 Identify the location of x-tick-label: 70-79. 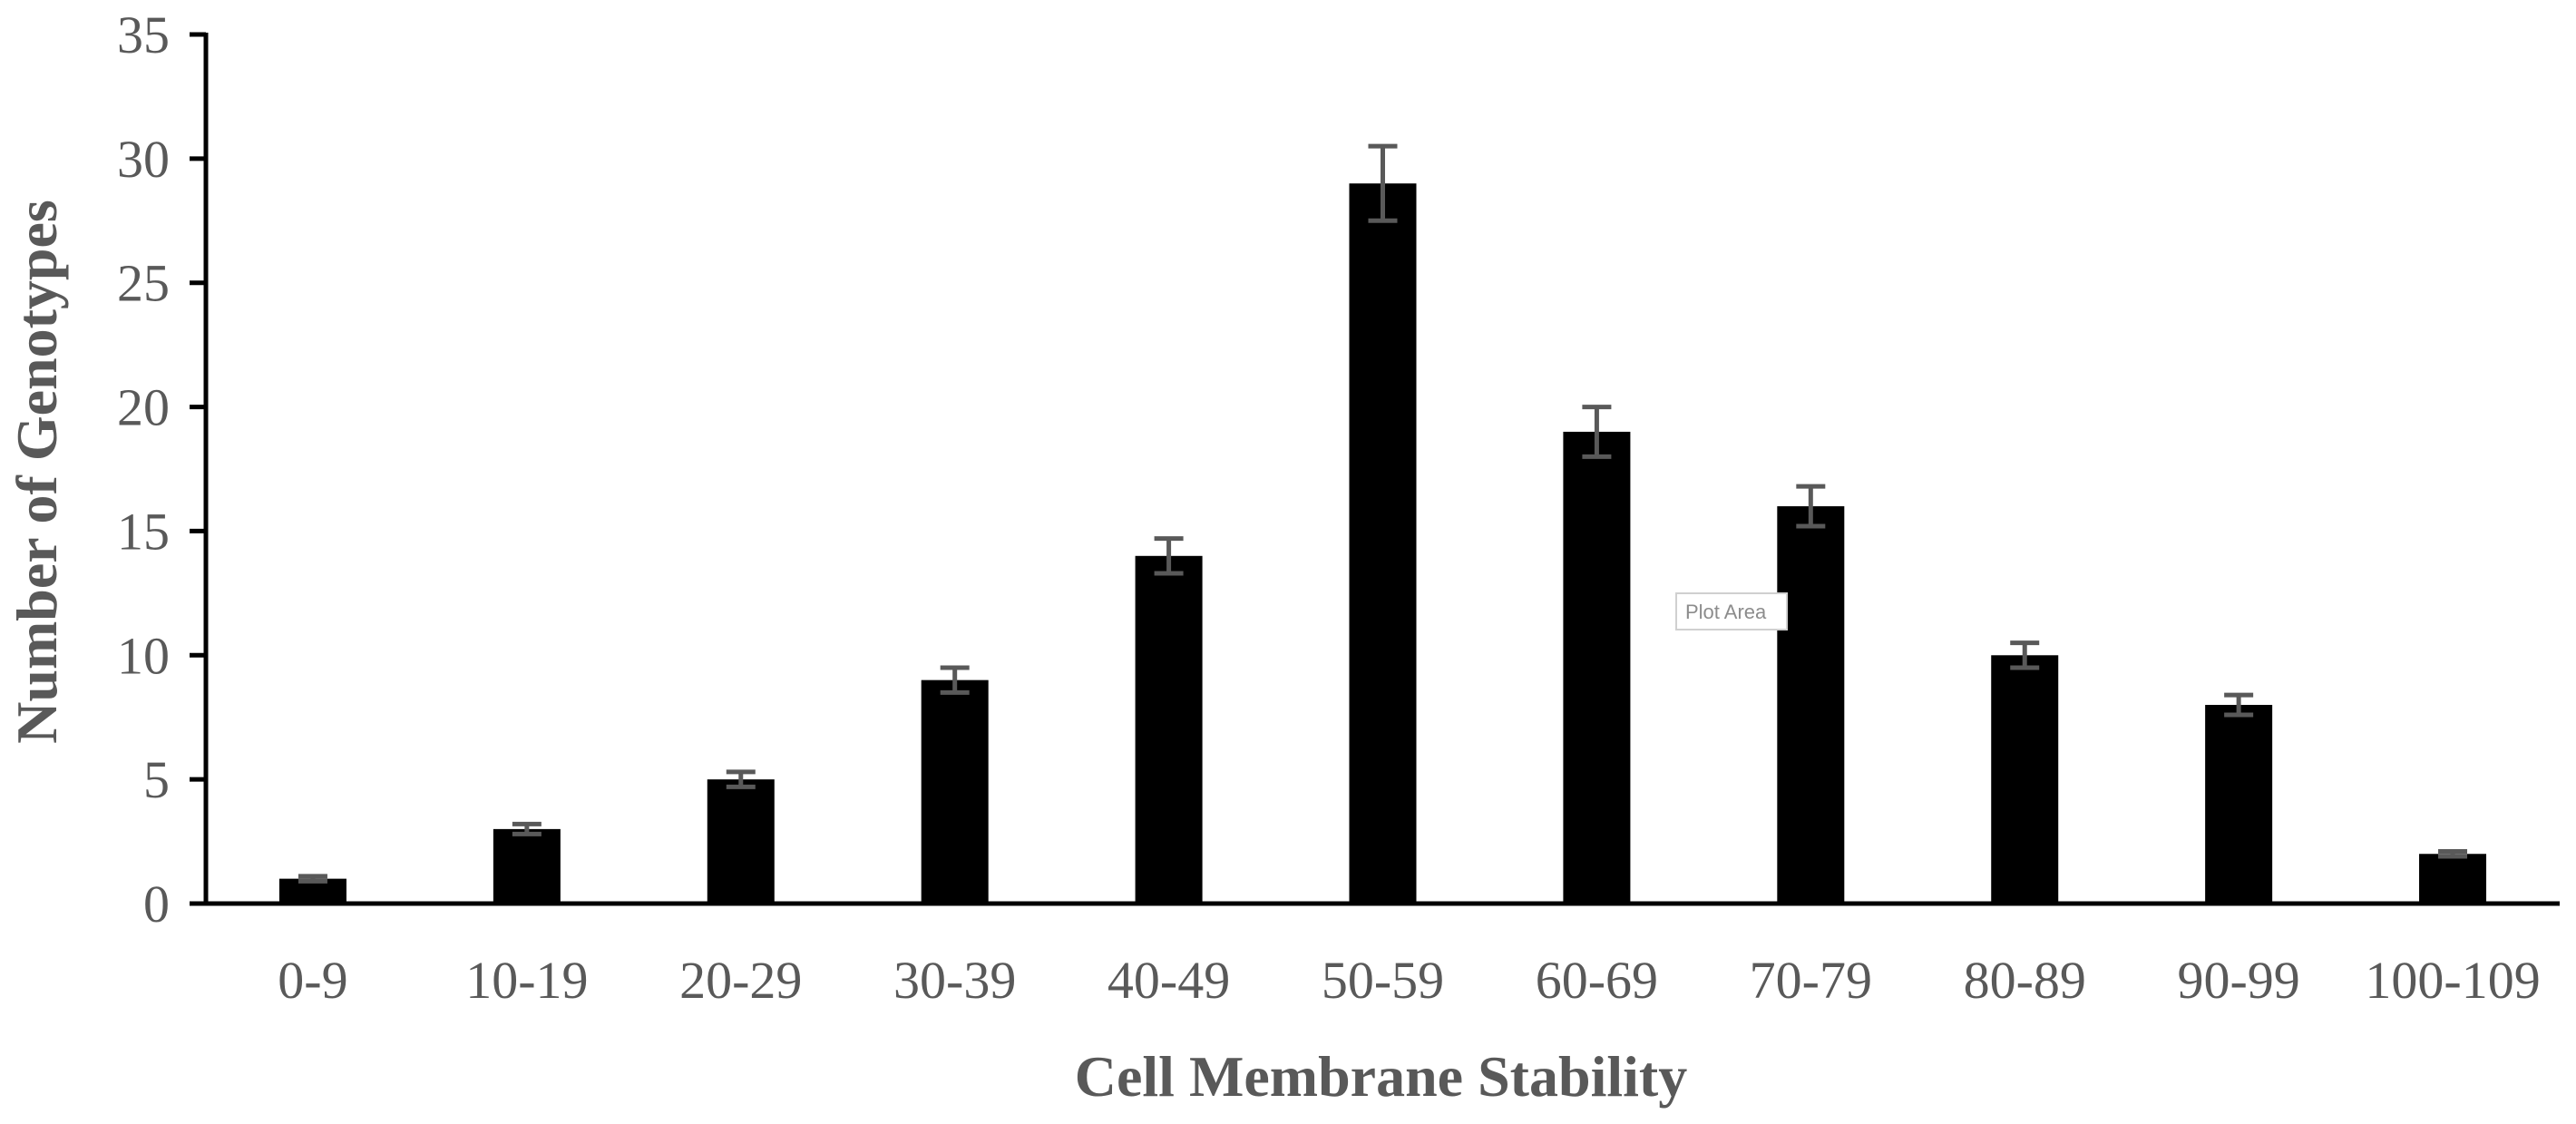
(1811, 981).